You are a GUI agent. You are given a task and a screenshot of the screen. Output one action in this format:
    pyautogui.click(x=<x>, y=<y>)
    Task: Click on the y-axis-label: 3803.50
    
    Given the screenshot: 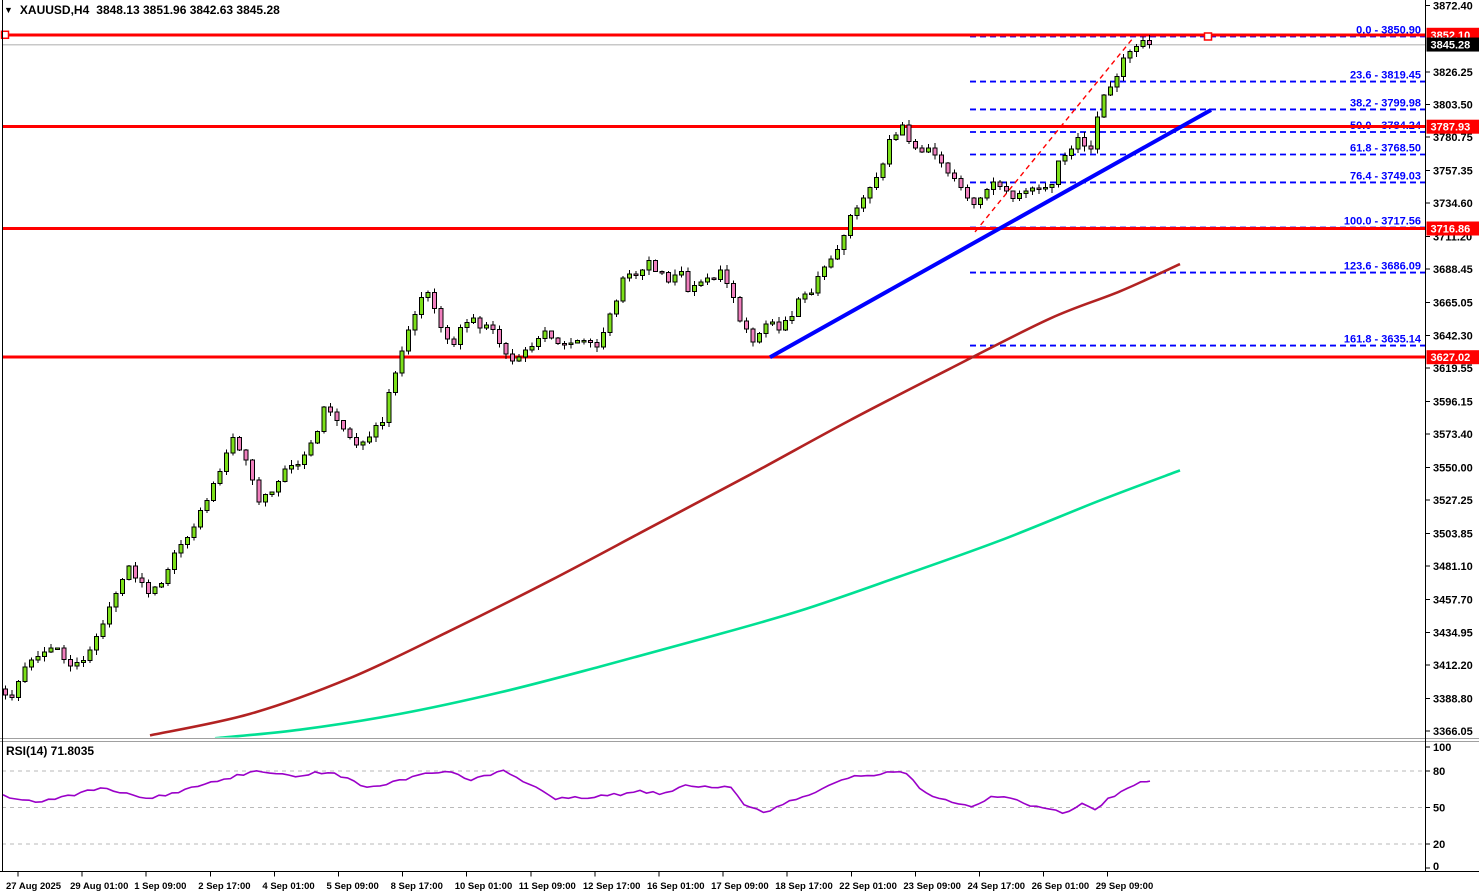 What is the action you would take?
    pyautogui.click(x=1453, y=105)
    